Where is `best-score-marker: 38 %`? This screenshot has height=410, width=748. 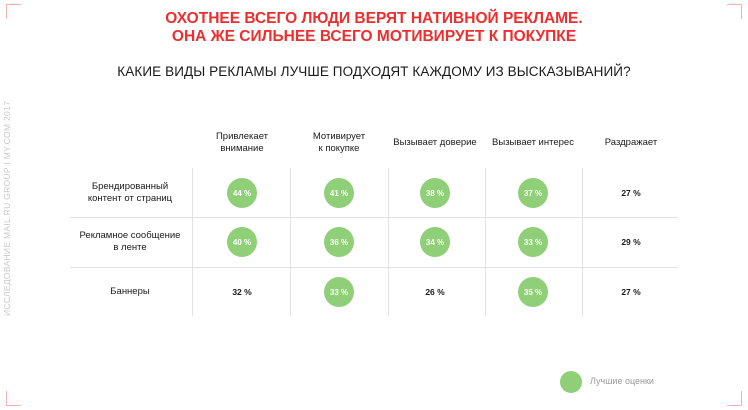 best-score-marker: 38 % is located at coordinates (435, 193).